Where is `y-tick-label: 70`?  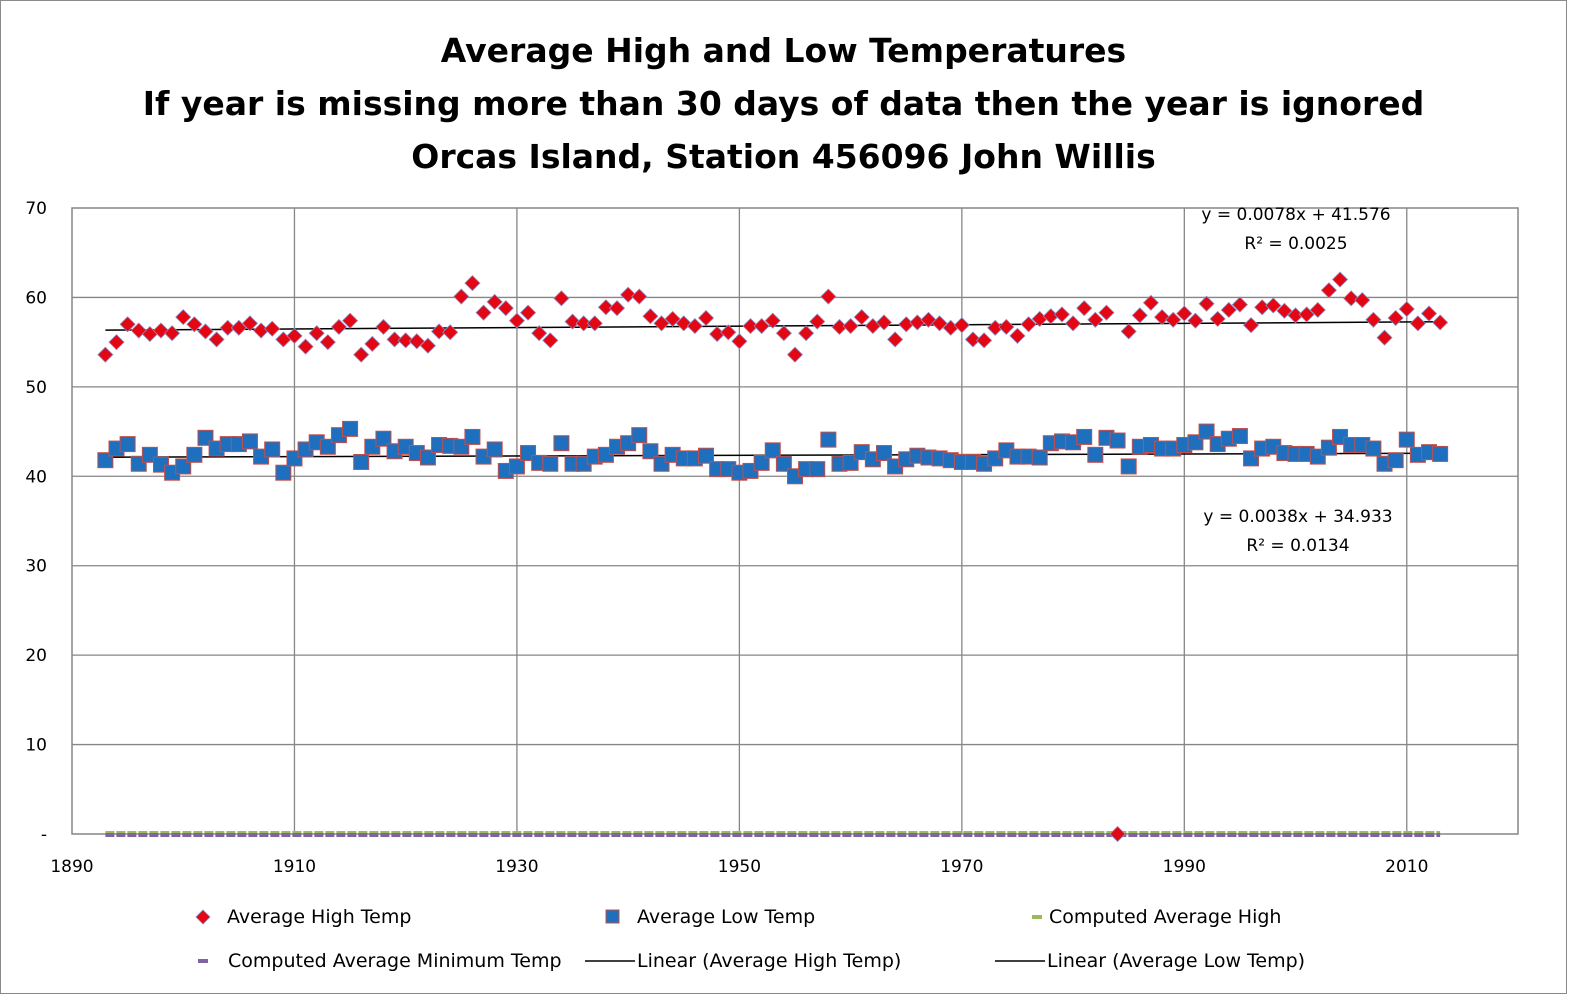 y-tick-label: 70 is located at coordinates (36, 209).